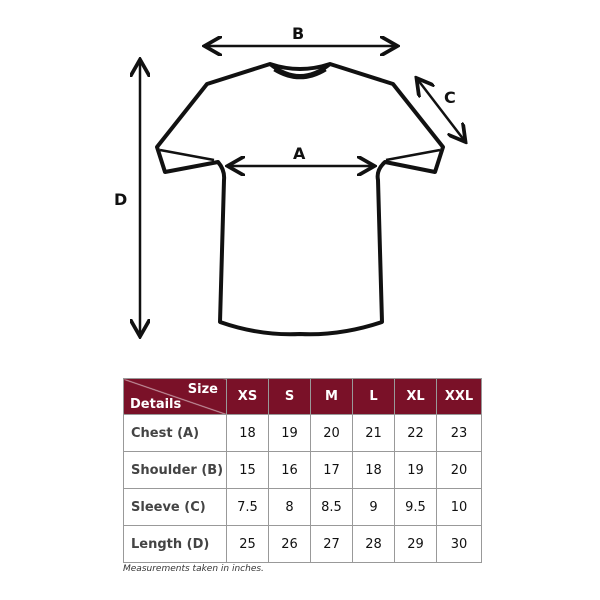  Describe the element at coordinates (247, 396) in the screenshot. I see `size-header: XS` at that location.